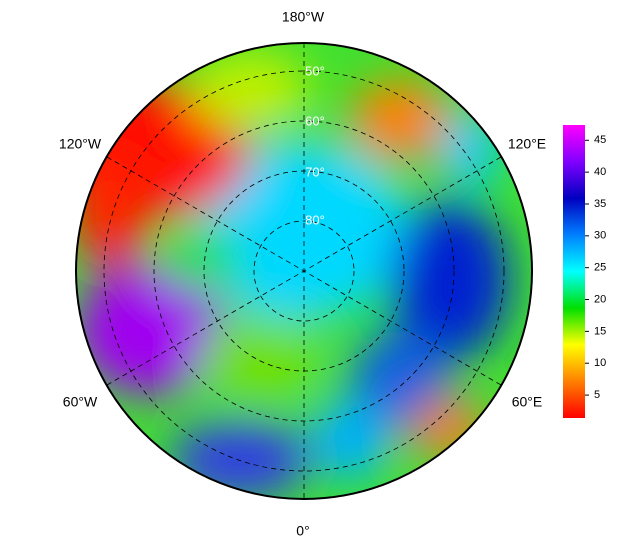 The width and height of the screenshot is (625, 557). Describe the element at coordinates (315, 219) in the screenshot. I see `lat-label: 80°` at that location.